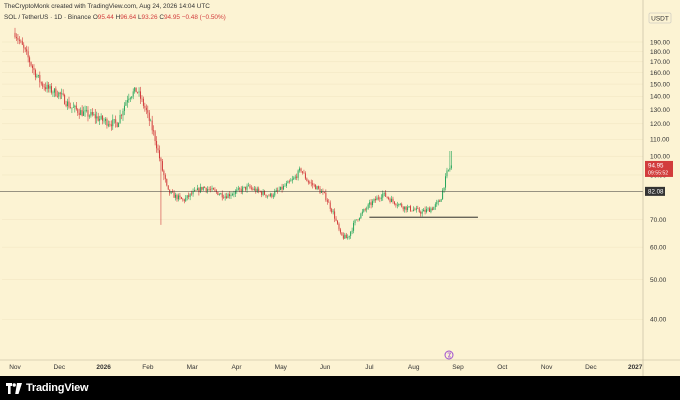 This screenshot has height=400, width=680. What do you see at coordinates (660, 18) in the screenshot?
I see `currency-label: USDT` at bounding box center [660, 18].